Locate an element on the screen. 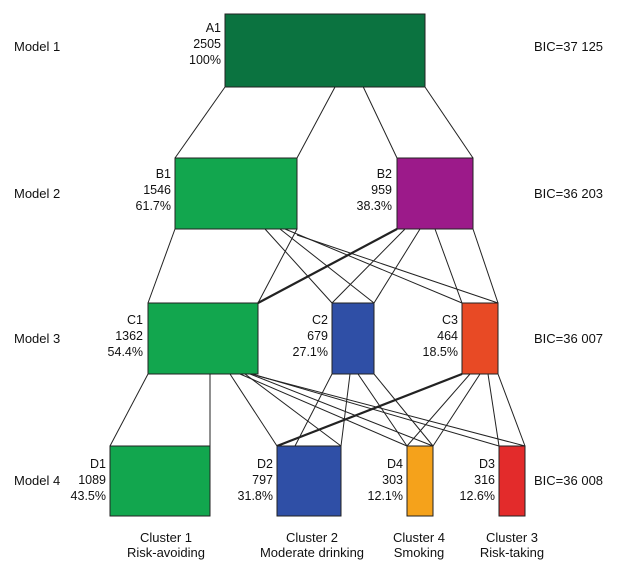 The width and height of the screenshot is (632, 562). cluster-2-caption: Cluster 2 Moderate drinking is located at coordinates (312, 545).